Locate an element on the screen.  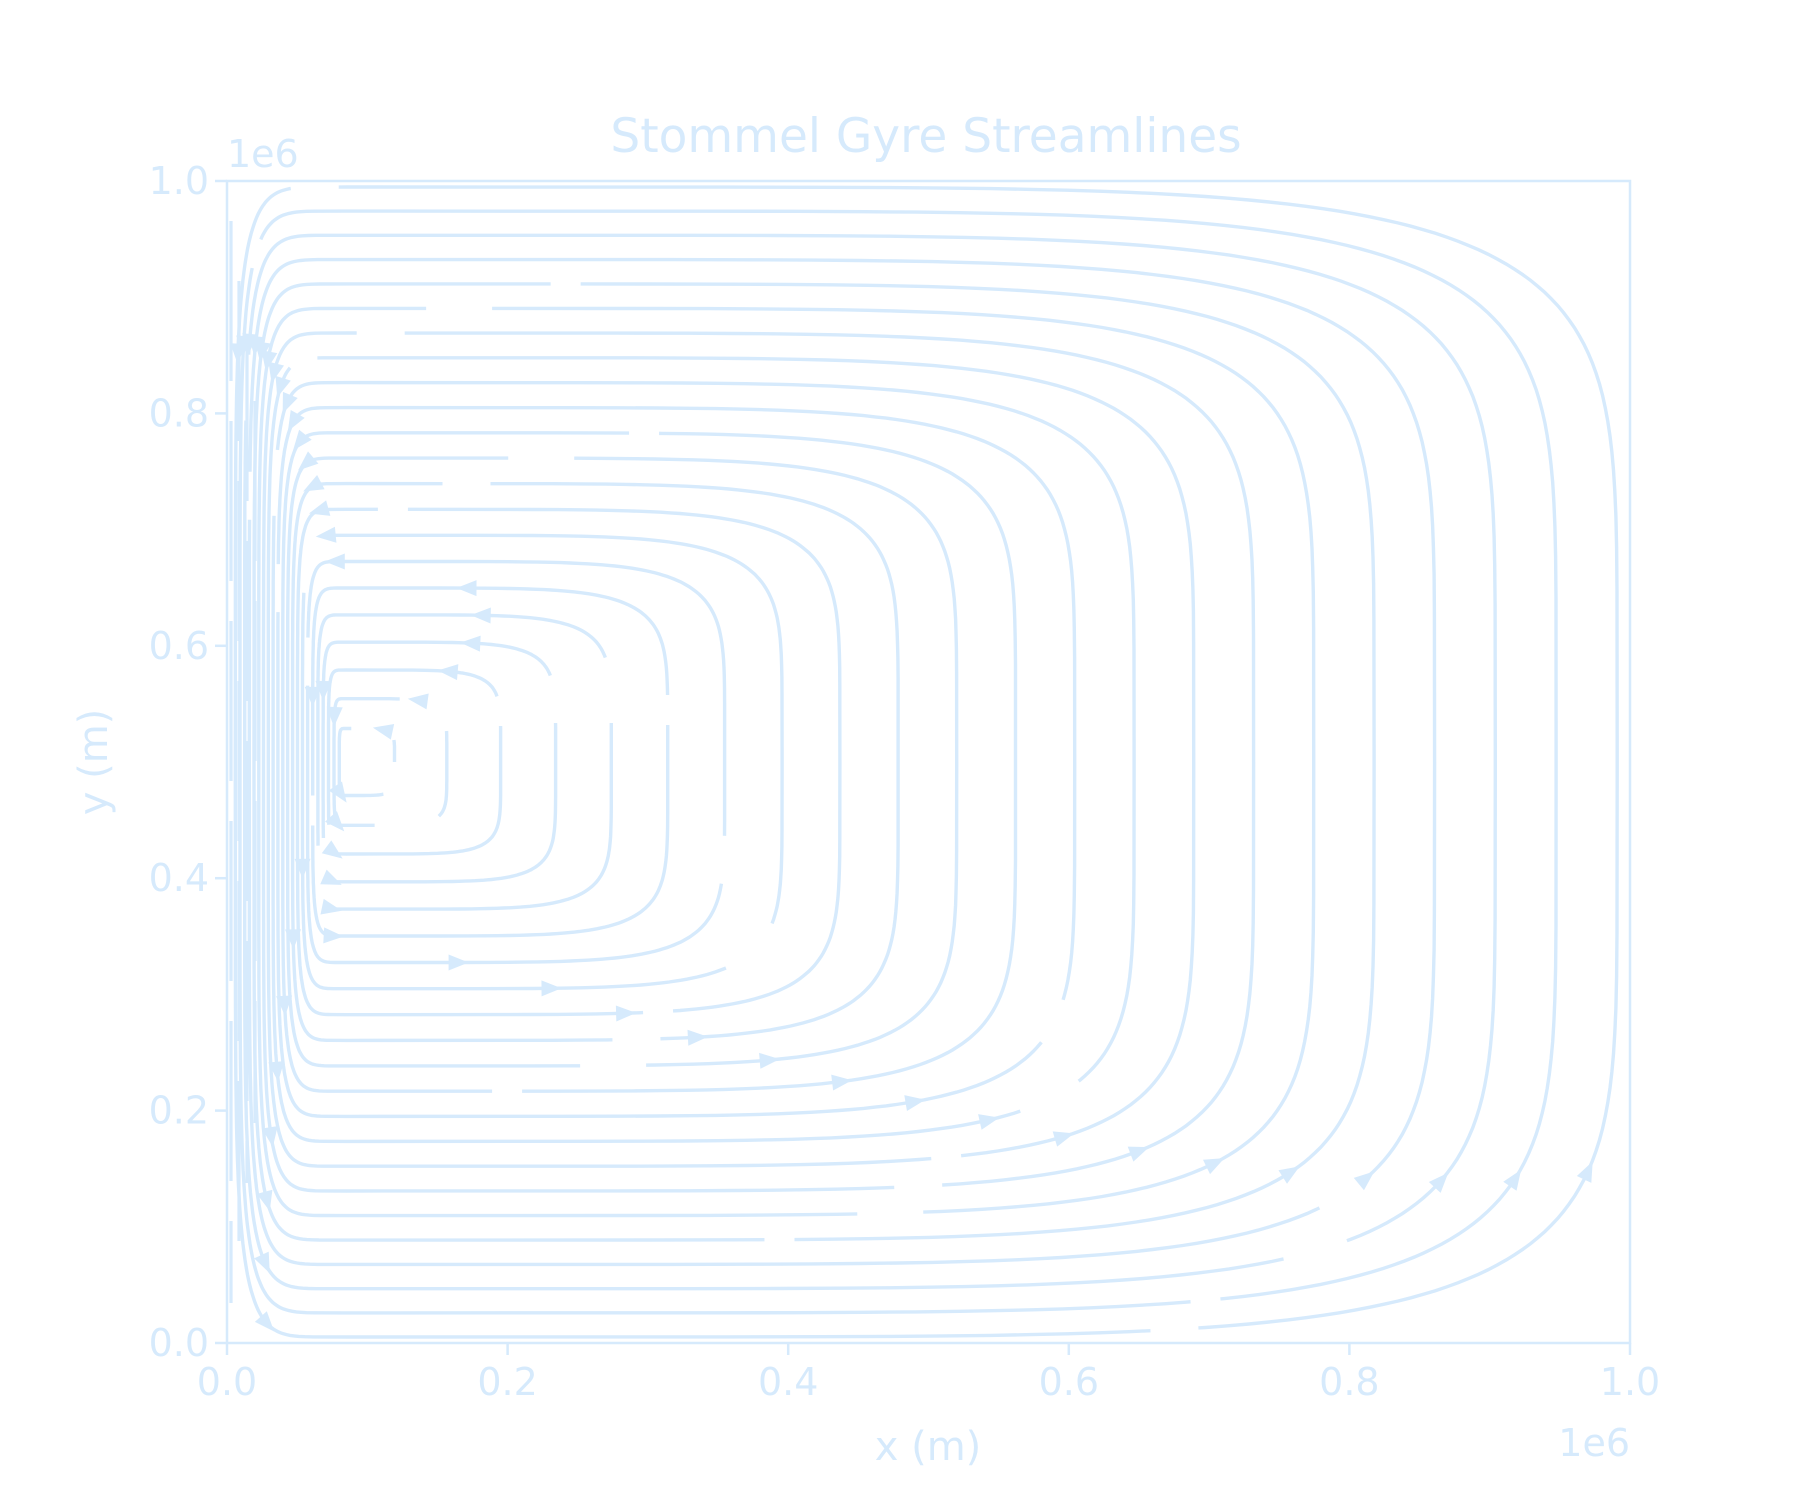
x-tick-label: 0.2 is located at coordinates (507, 1382).